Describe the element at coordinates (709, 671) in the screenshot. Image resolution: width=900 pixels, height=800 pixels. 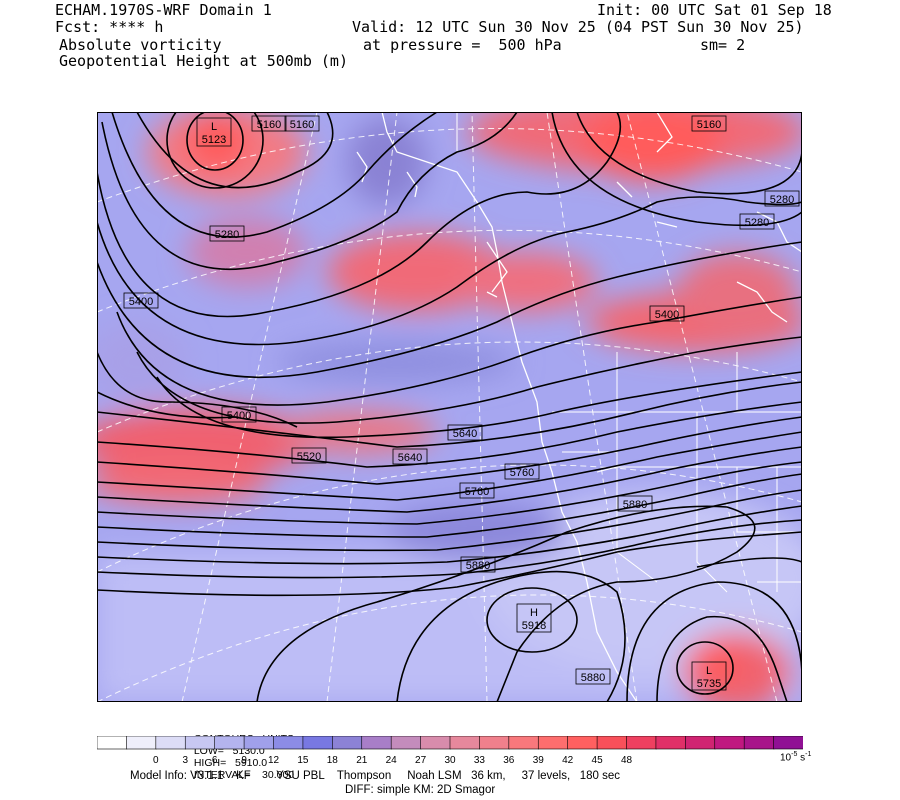
I see `svg-text: L` at that location.